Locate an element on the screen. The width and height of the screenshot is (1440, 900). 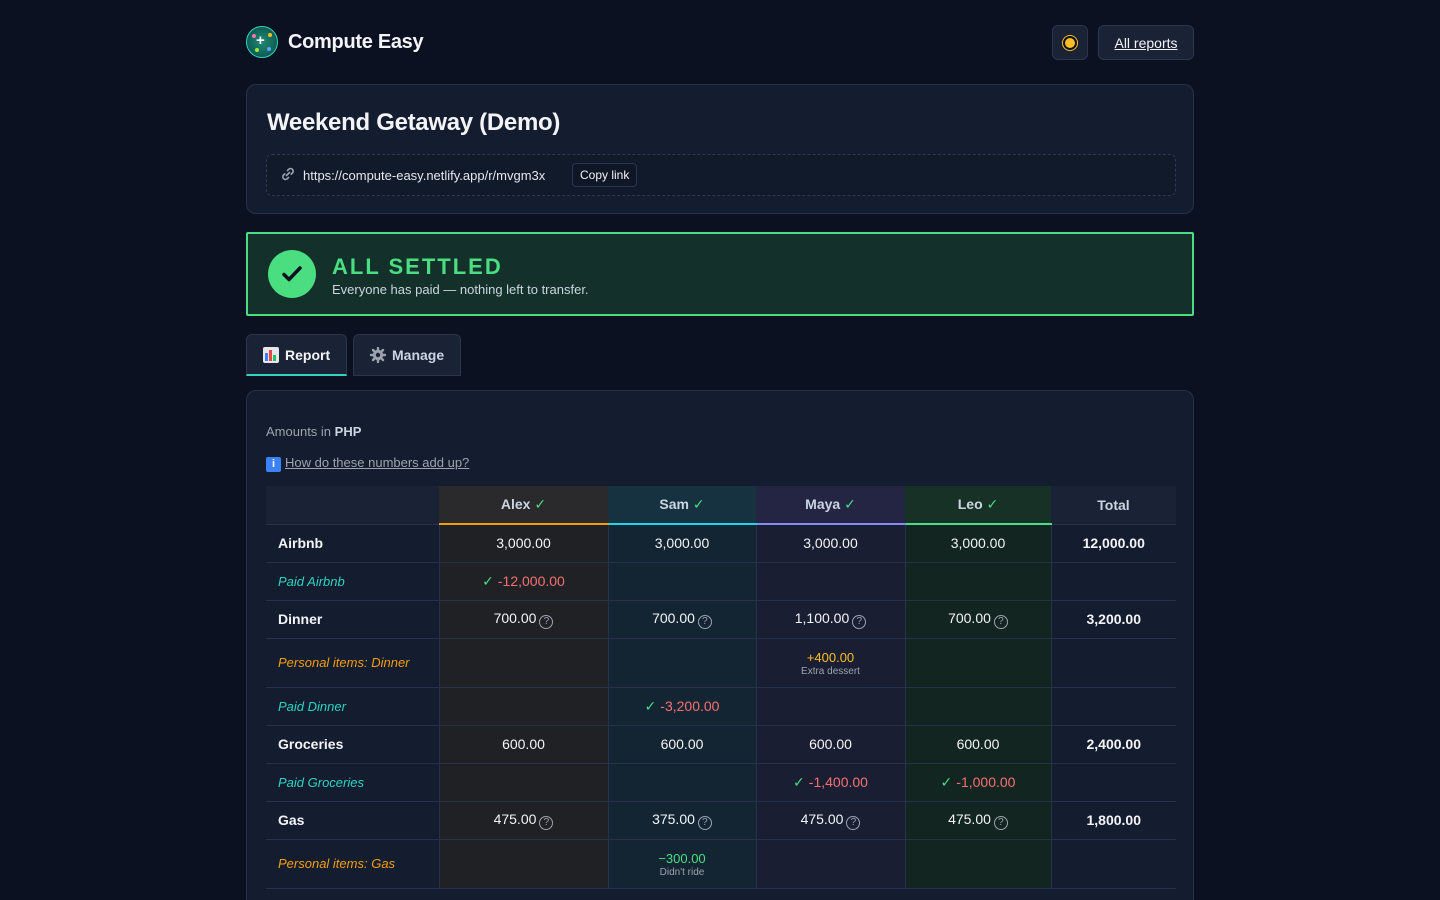
cell-alex: 700.00? is located at coordinates (524, 619).